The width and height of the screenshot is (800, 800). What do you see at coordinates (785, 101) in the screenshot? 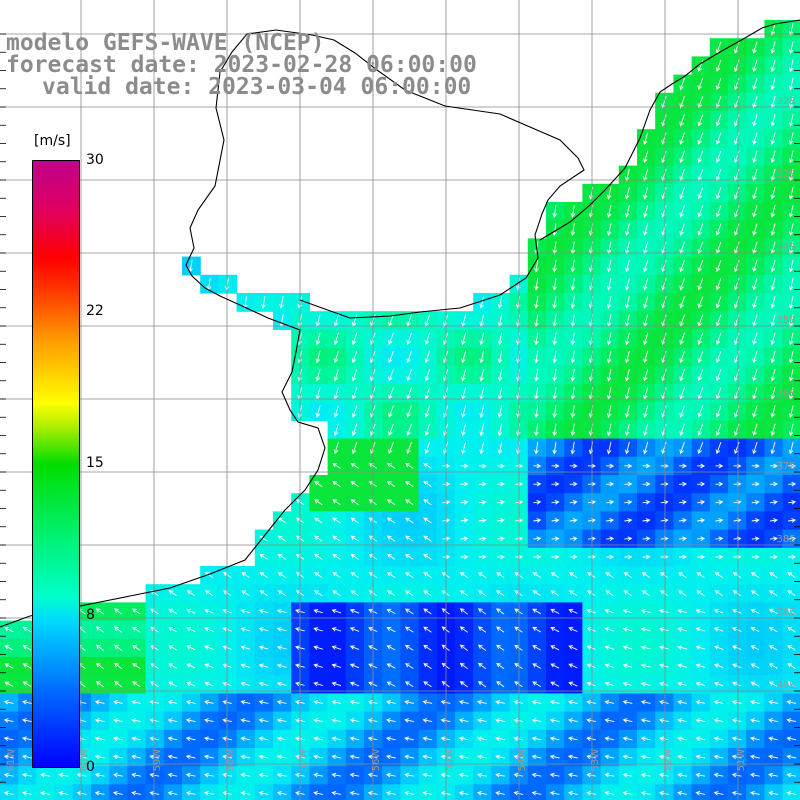
I see `latitude-label: 32S` at bounding box center [785, 101].